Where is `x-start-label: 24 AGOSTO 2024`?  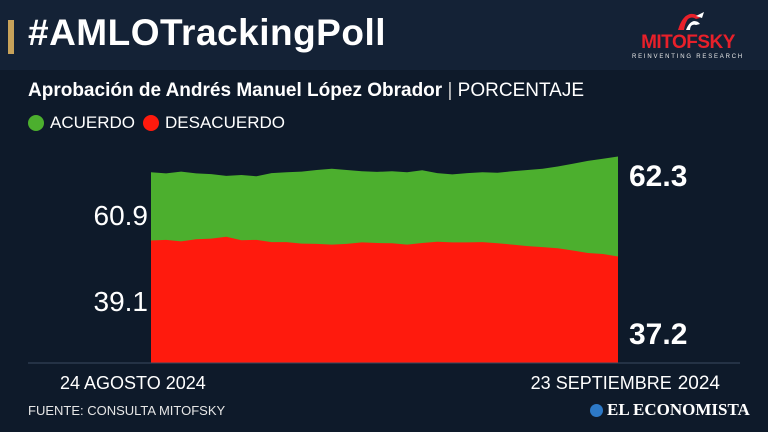 x-start-label: 24 AGOSTO 2024 is located at coordinates (133, 383).